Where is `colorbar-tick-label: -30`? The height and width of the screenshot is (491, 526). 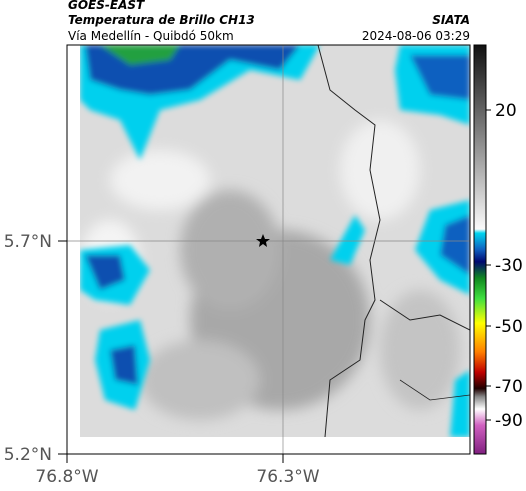
colorbar-tick-label: -30 is located at coordinates (509, 266).